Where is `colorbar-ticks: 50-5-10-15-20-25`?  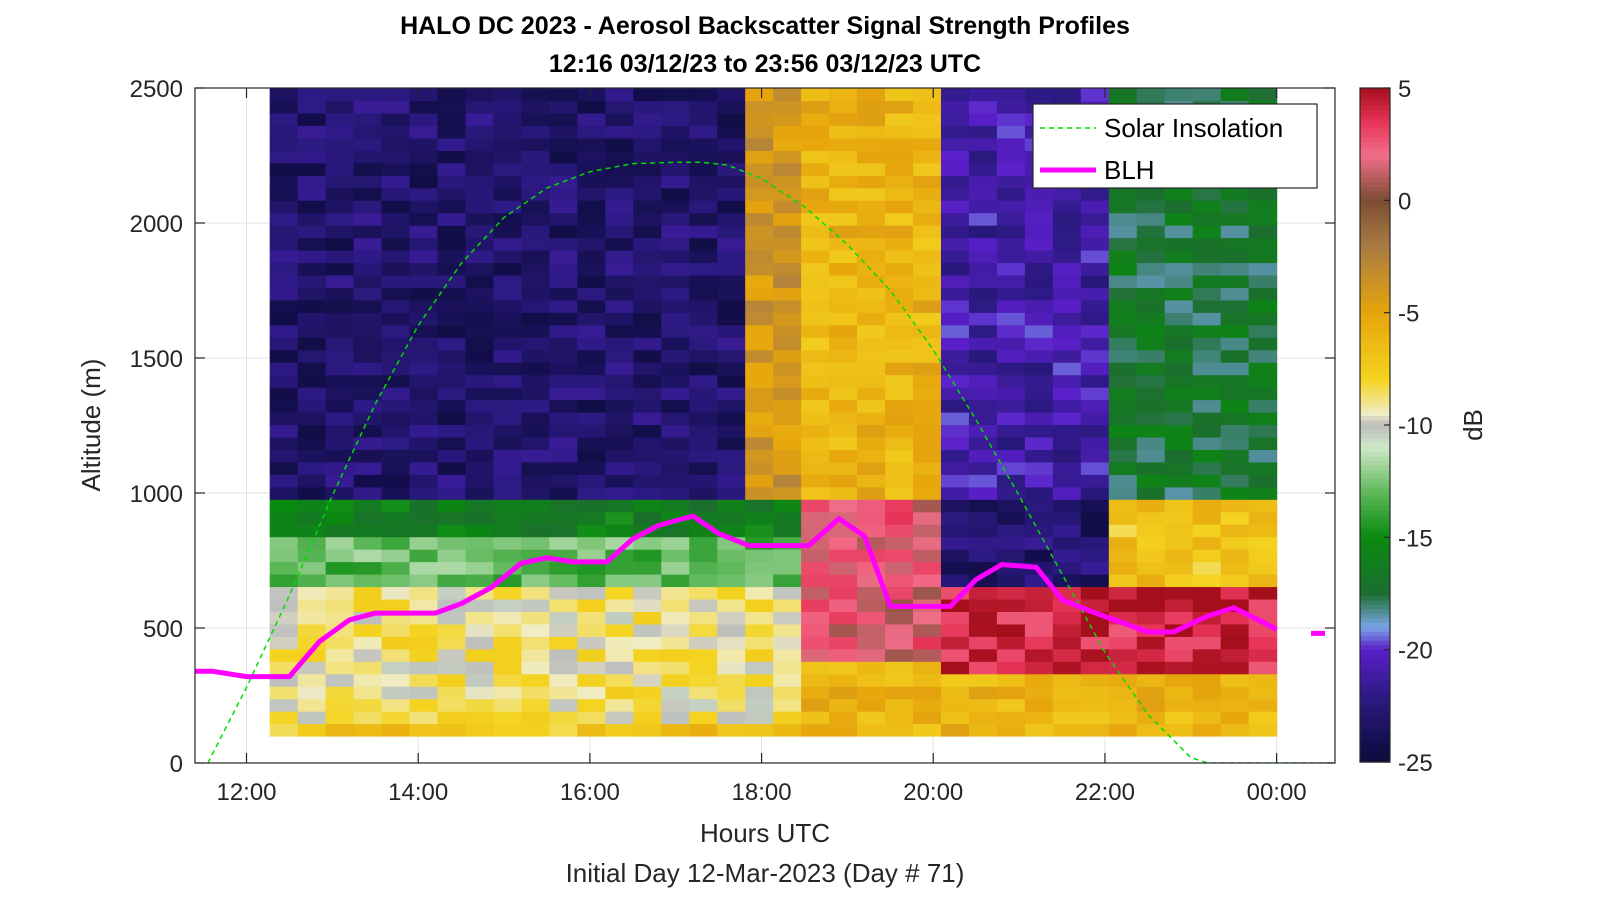
colorbar-ticks: 50-5-10-15-20-25 is located at coordinates (1408, 426).